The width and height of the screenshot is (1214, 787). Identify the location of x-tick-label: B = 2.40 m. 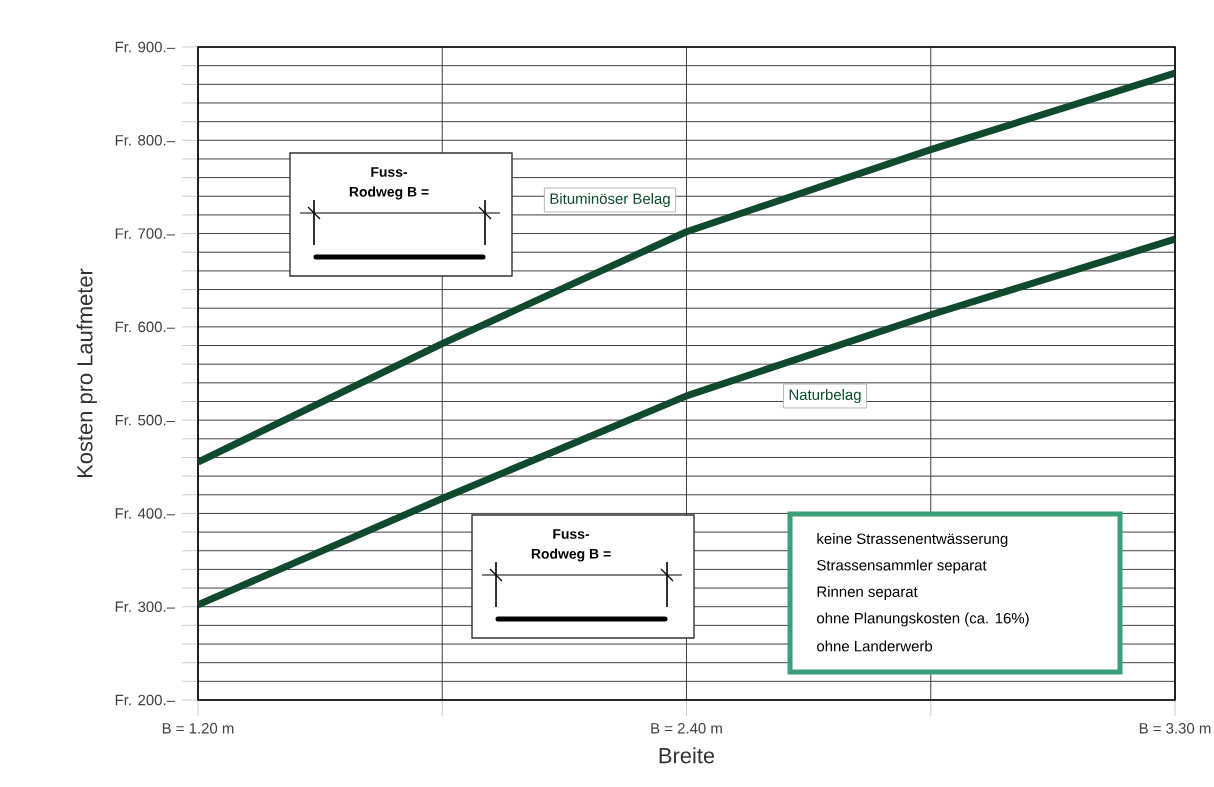
(686, 728).